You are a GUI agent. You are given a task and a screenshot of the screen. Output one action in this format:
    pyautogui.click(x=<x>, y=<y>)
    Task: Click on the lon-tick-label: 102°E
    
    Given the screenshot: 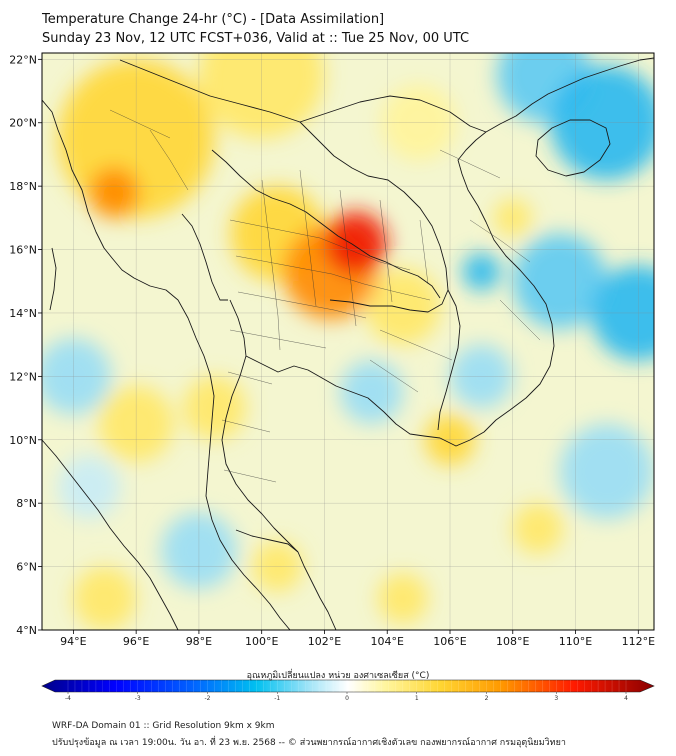 What is the action you would take?
    pyautogui.click(x=324, y=641)
    